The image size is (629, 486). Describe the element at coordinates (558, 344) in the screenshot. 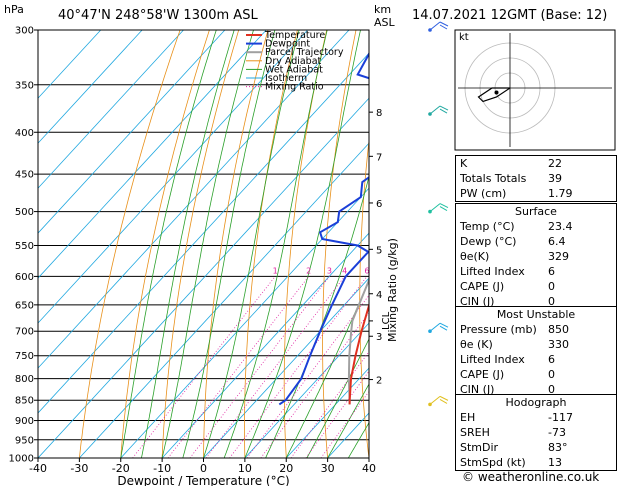

I see `most-unstable-value: 330` at that location.